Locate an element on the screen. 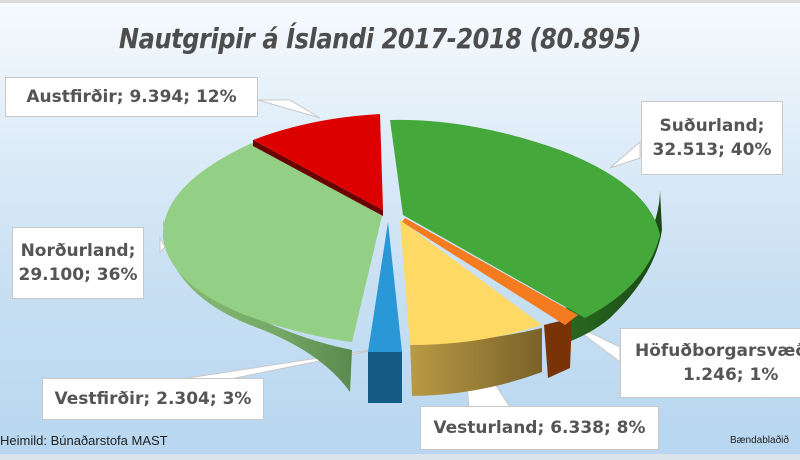 Image resolution: width=800 pixels, height=460 pixels. data-label-hofudborg: Höfuðborgarsvæði 1.246; 1% is located at coordinates (710, 363).